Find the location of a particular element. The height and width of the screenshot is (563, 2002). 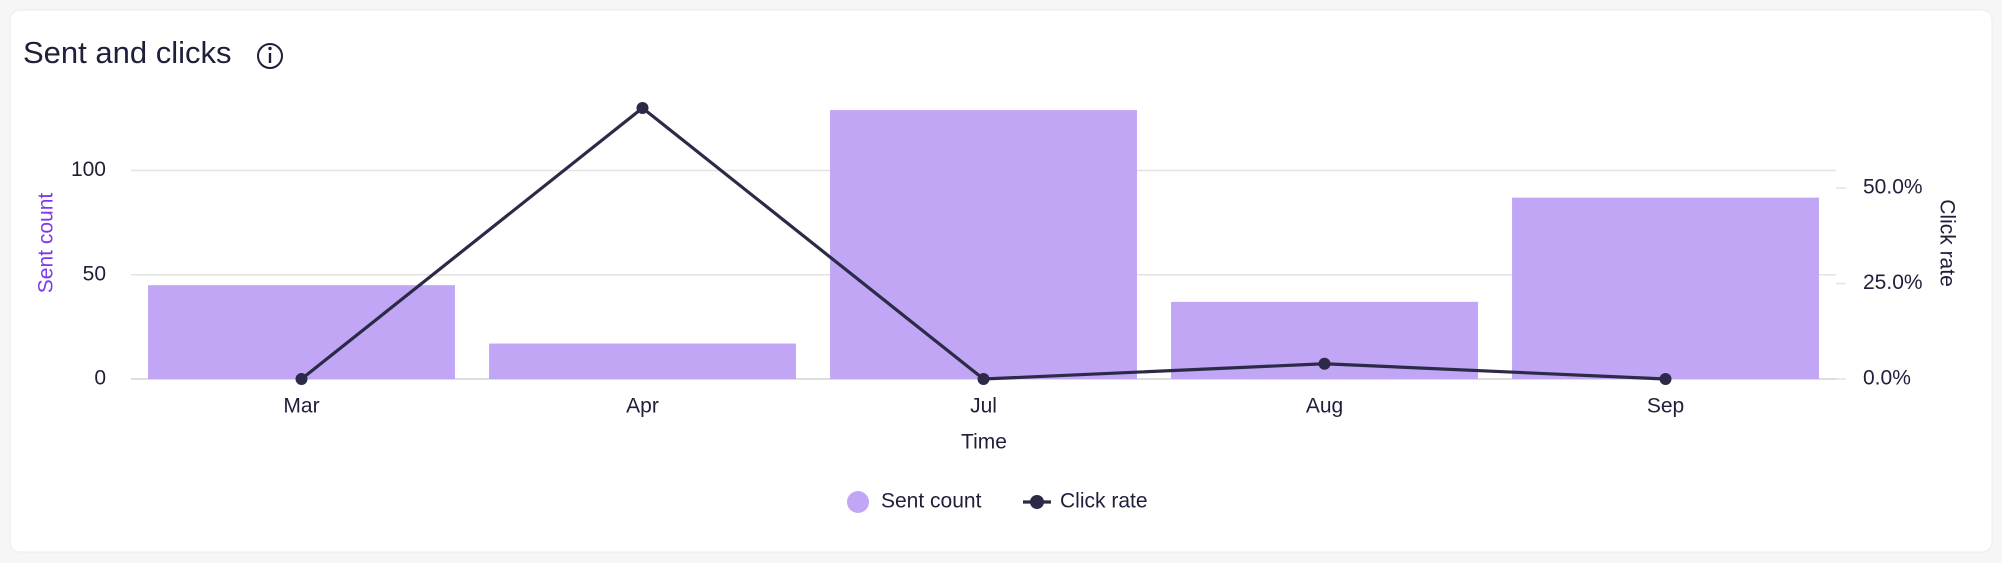

y-axis-title: Sent count is located at coordinates (46, 243).